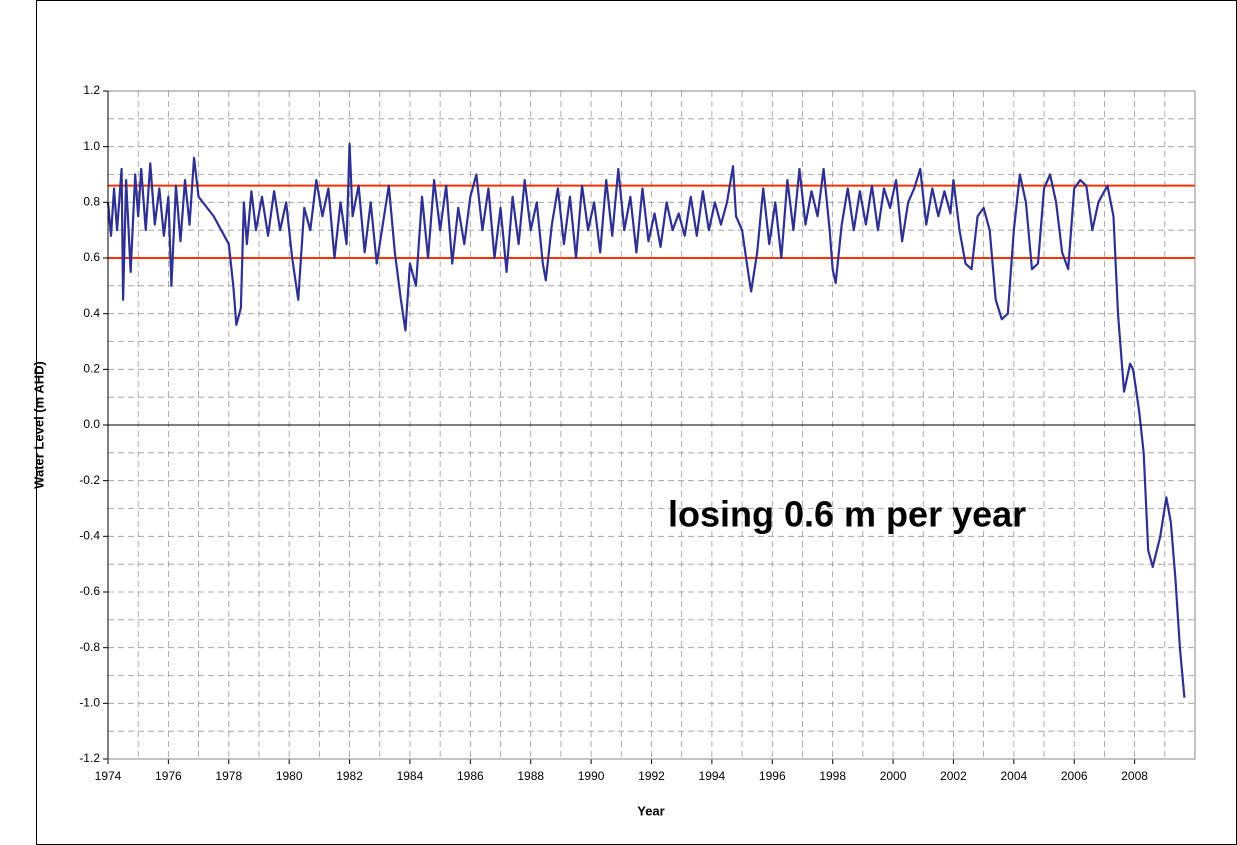 This screenshot has height=845, width=1237. I want to click on y-tick-label: 0.4, so click(91, 313).